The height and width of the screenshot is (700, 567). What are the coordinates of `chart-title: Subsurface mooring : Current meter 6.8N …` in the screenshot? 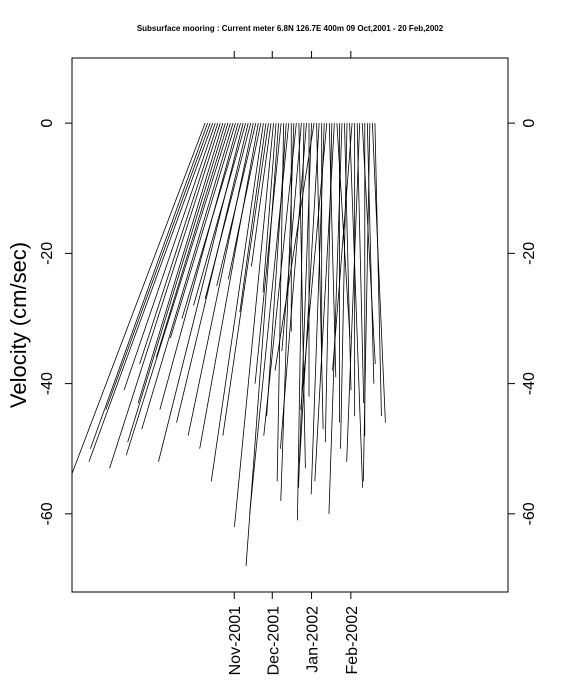 It's located at (290, 28).